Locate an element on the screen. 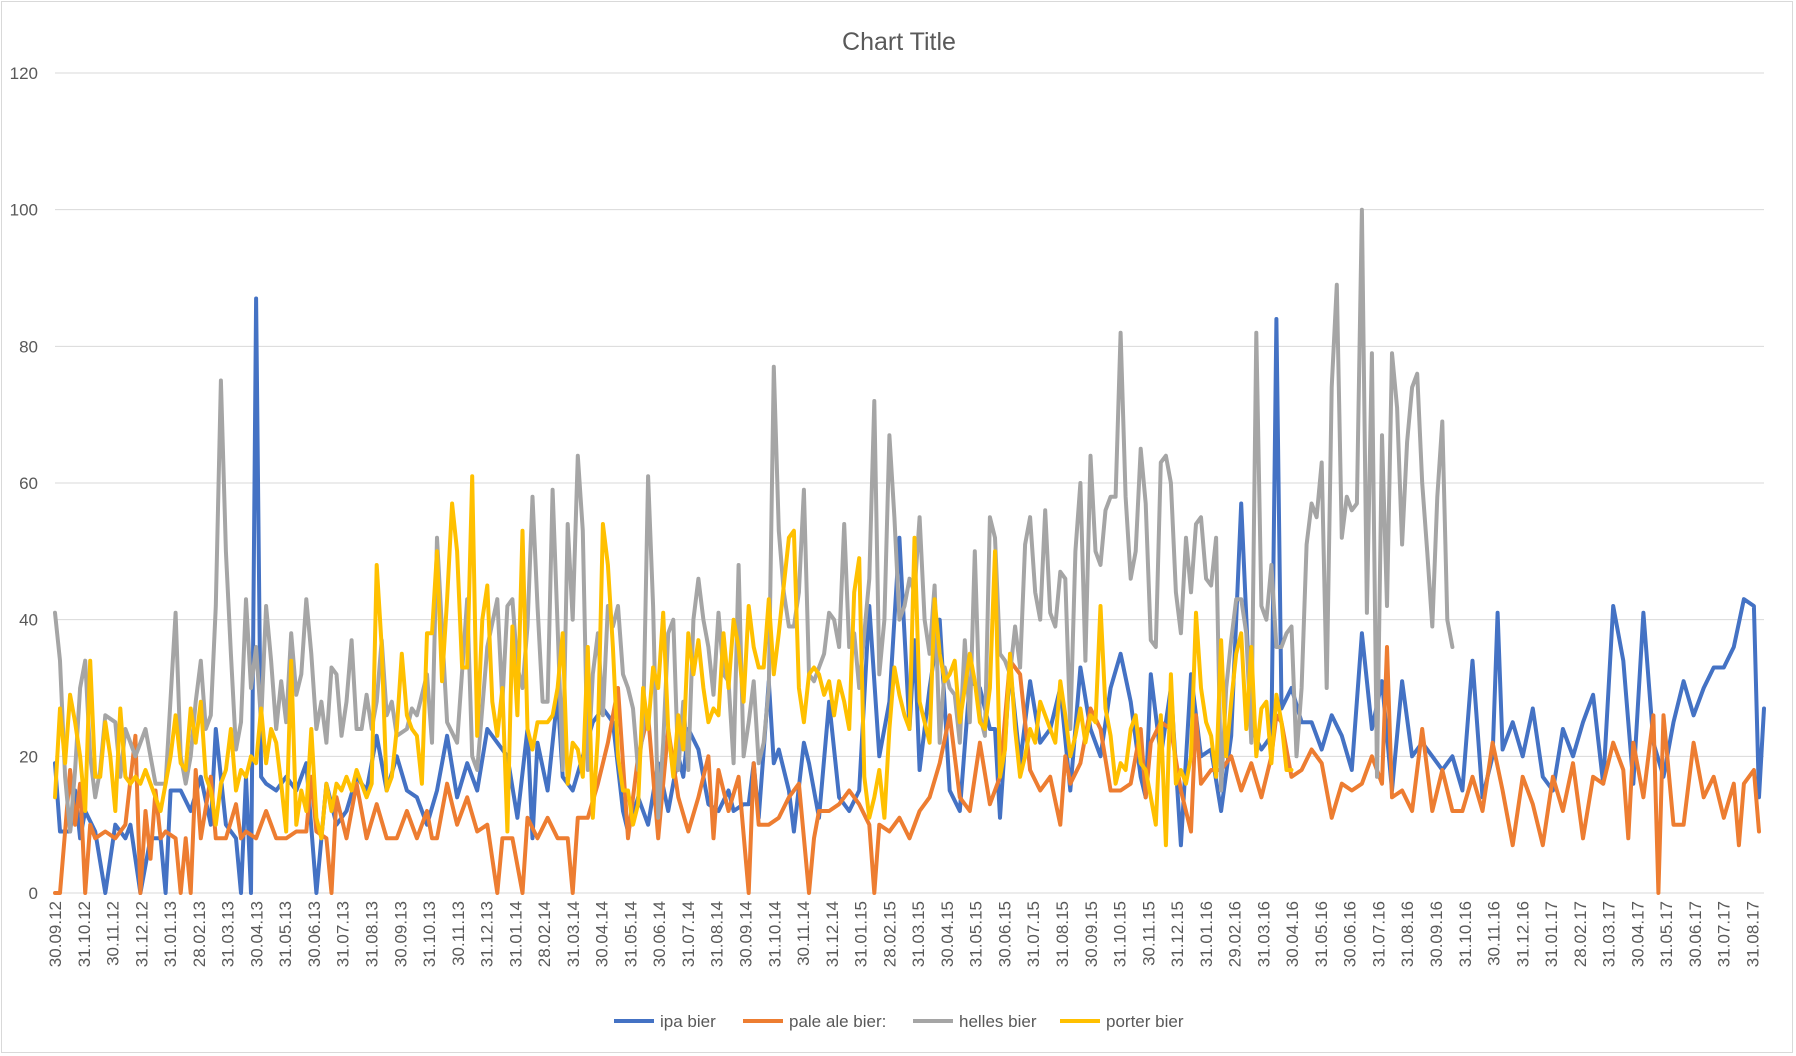 The height and width of the screenshot is (1056, 1796). x-tick-label: 30.04.13 is located at coordinates (256, 934).